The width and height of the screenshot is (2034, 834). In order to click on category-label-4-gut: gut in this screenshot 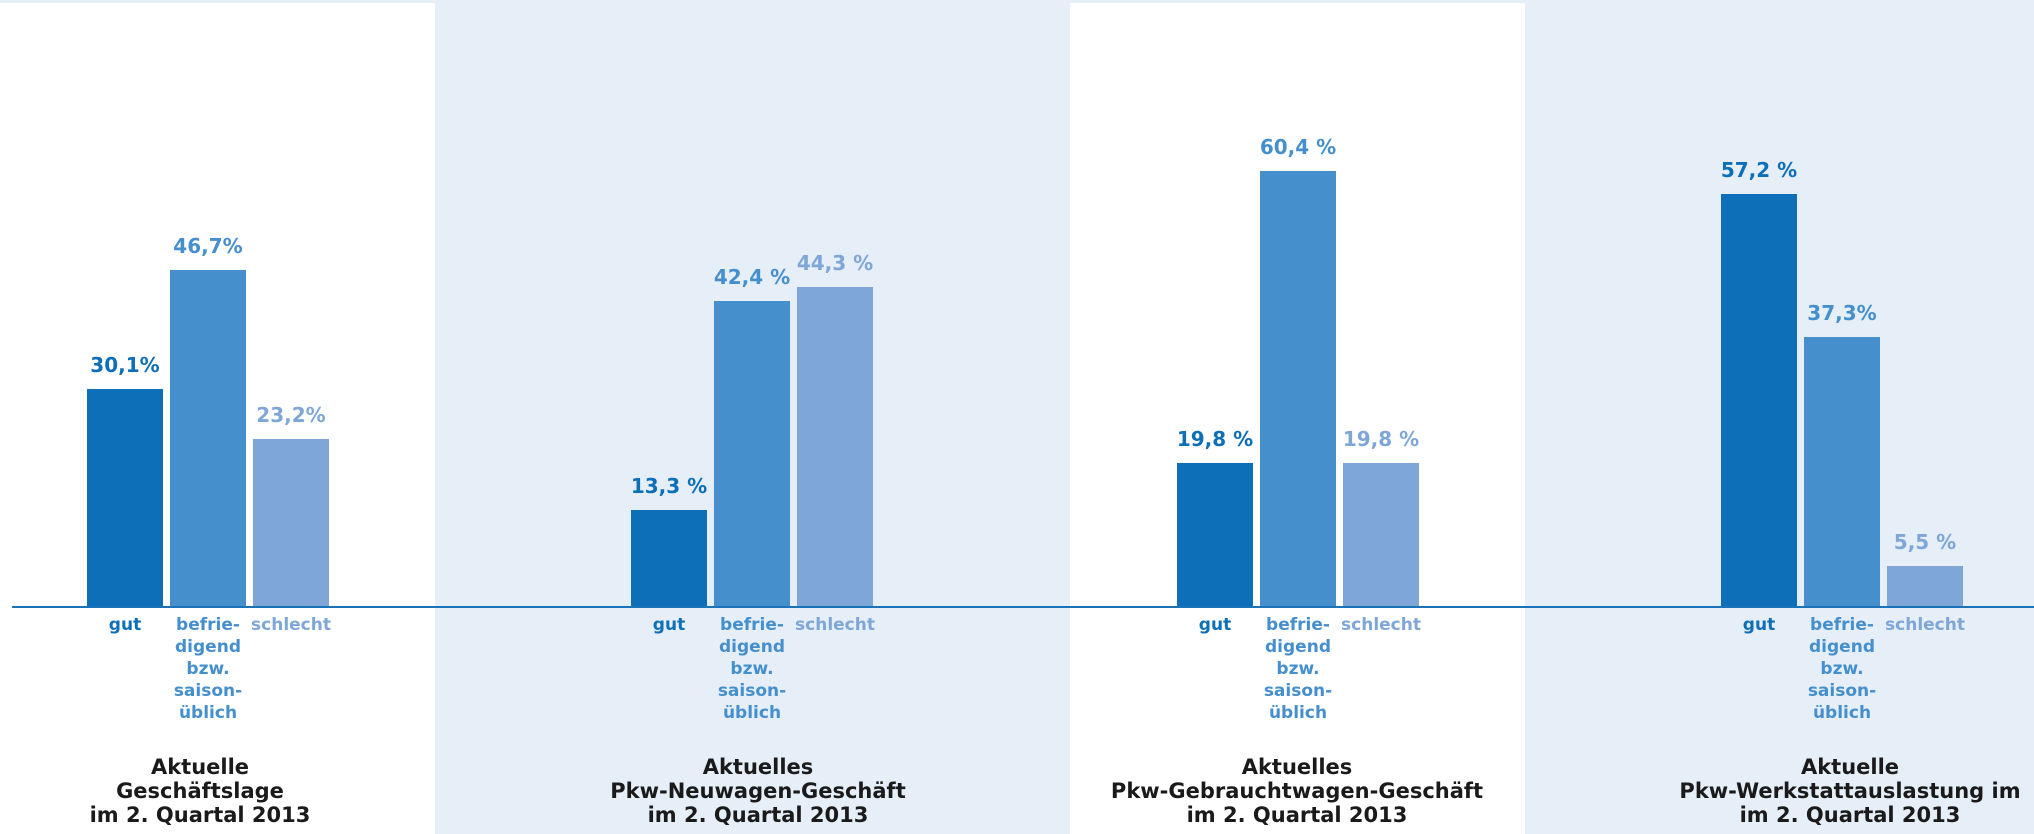, I will do `click(1759, 625)`.